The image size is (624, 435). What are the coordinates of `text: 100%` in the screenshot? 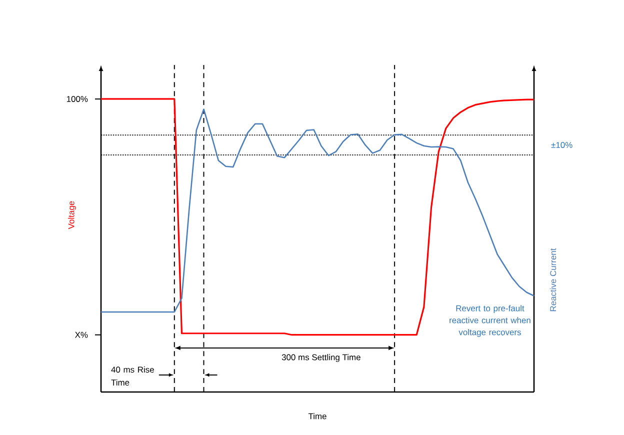 It's located at (77, 99).